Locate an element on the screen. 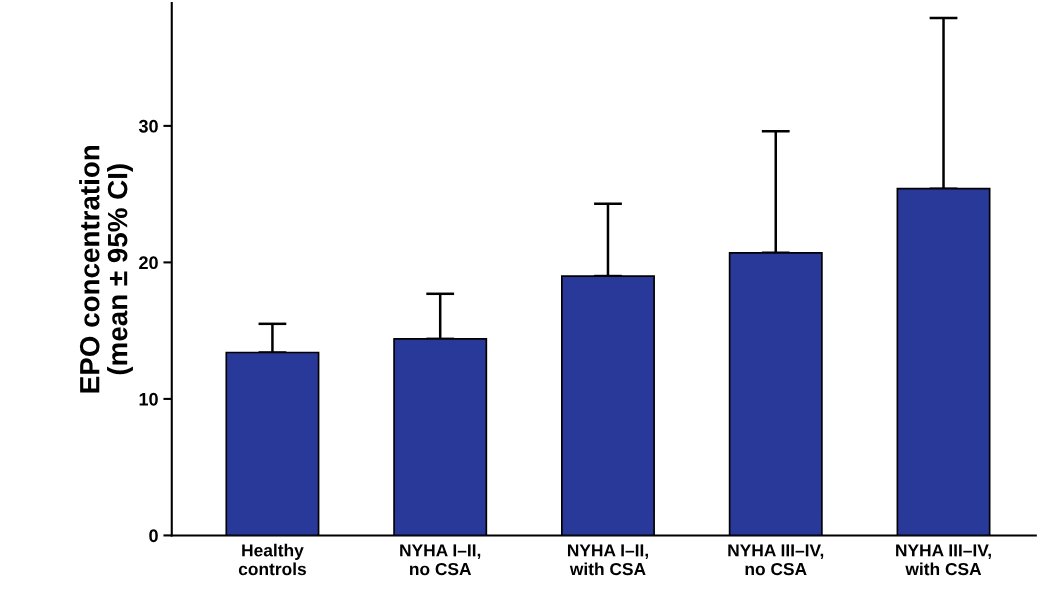  y-tick-label: 30 is located at coordinates (148, 126).